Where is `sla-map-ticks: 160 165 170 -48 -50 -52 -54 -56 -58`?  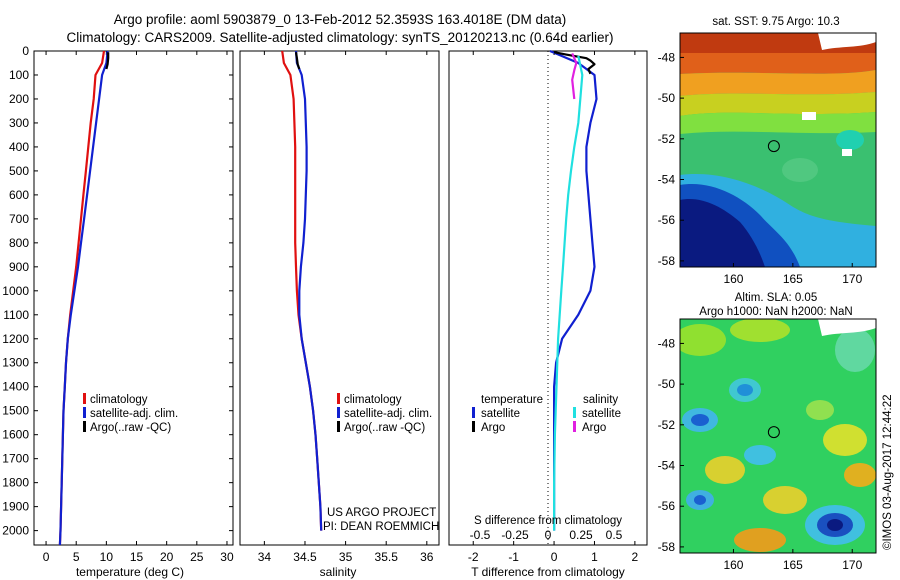
sla-map-ticks: 160 165 170 -48 -50 -52 -54 -56 -58 is located at coordinates (760, 454).